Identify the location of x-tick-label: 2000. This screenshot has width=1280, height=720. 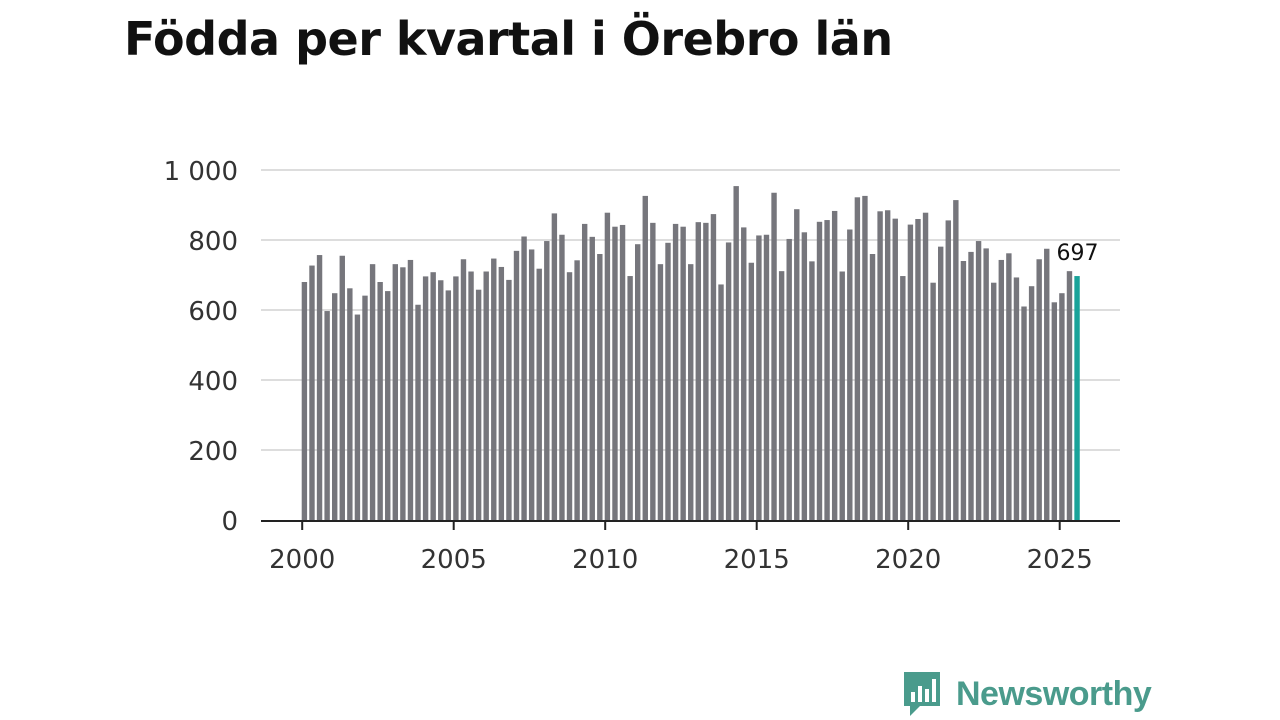
(302, 560).